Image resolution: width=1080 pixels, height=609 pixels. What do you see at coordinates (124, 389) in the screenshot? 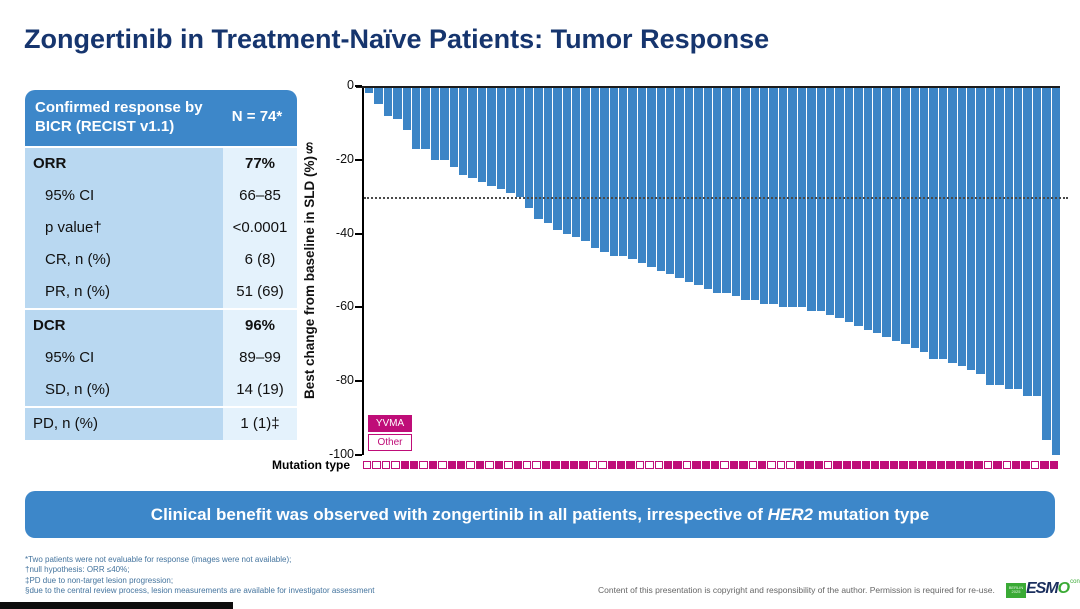
I see `table-cell-label: SD, n (%)` at bounding box center [124, 389].